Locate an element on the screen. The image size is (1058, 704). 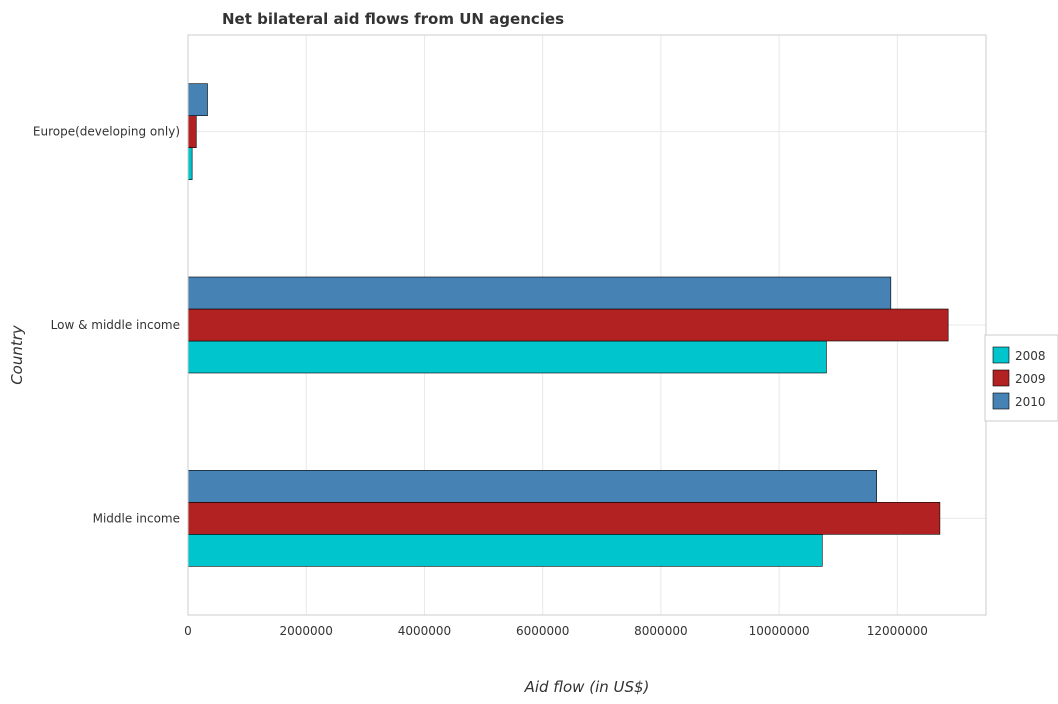
x-axis-label: Aid flow (in US$) is located at coordinates (587, 687).